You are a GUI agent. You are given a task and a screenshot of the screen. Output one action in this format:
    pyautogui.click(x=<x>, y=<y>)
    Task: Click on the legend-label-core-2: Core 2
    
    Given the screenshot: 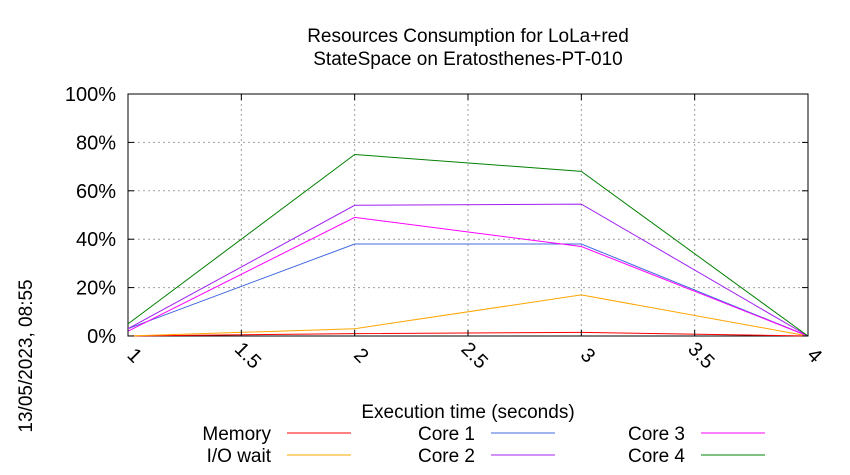 What is the action you would take?
    pyautogui.click(x=446, y=456)
    